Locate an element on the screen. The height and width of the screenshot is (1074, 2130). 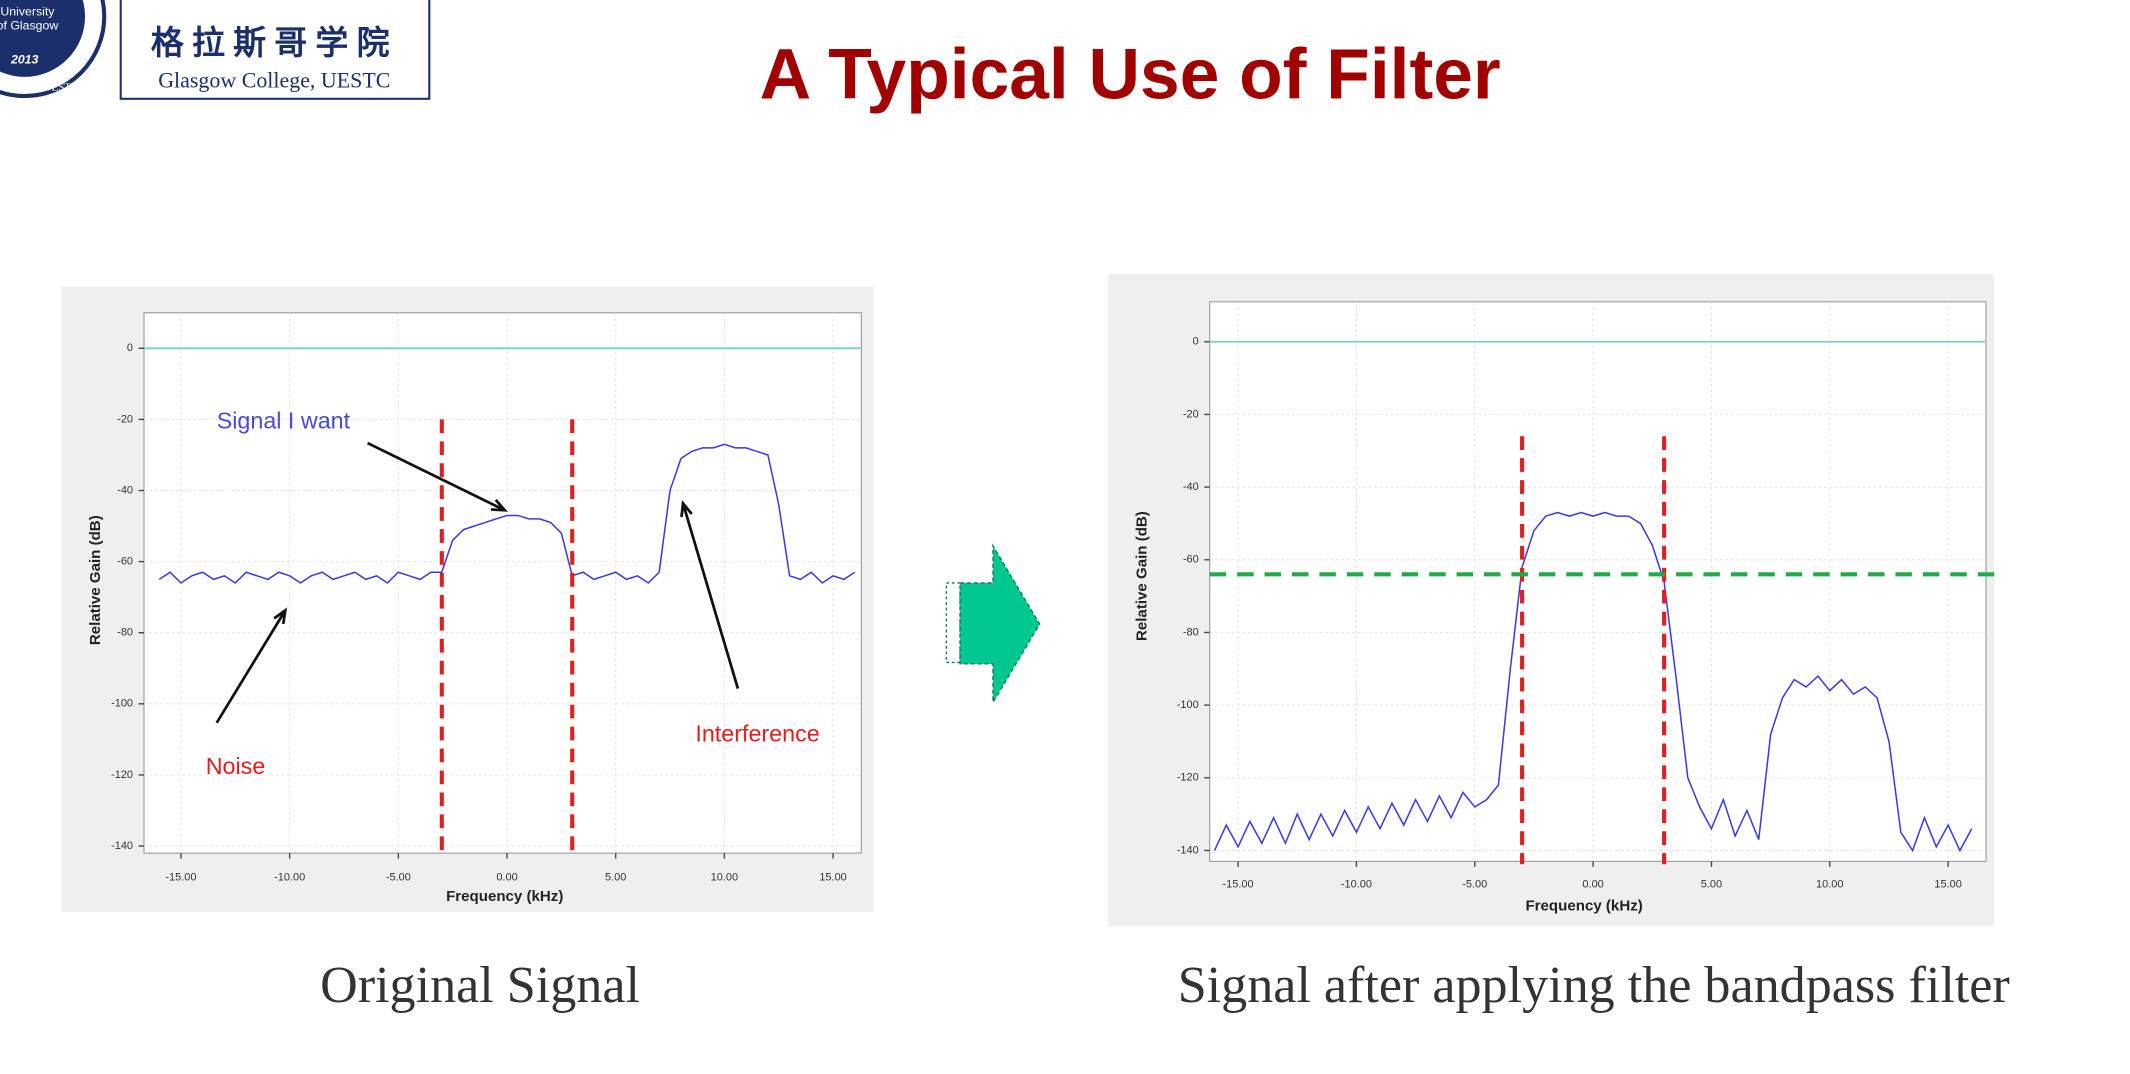
logo-text: of Glasgow is located at coordinates (29, 25).